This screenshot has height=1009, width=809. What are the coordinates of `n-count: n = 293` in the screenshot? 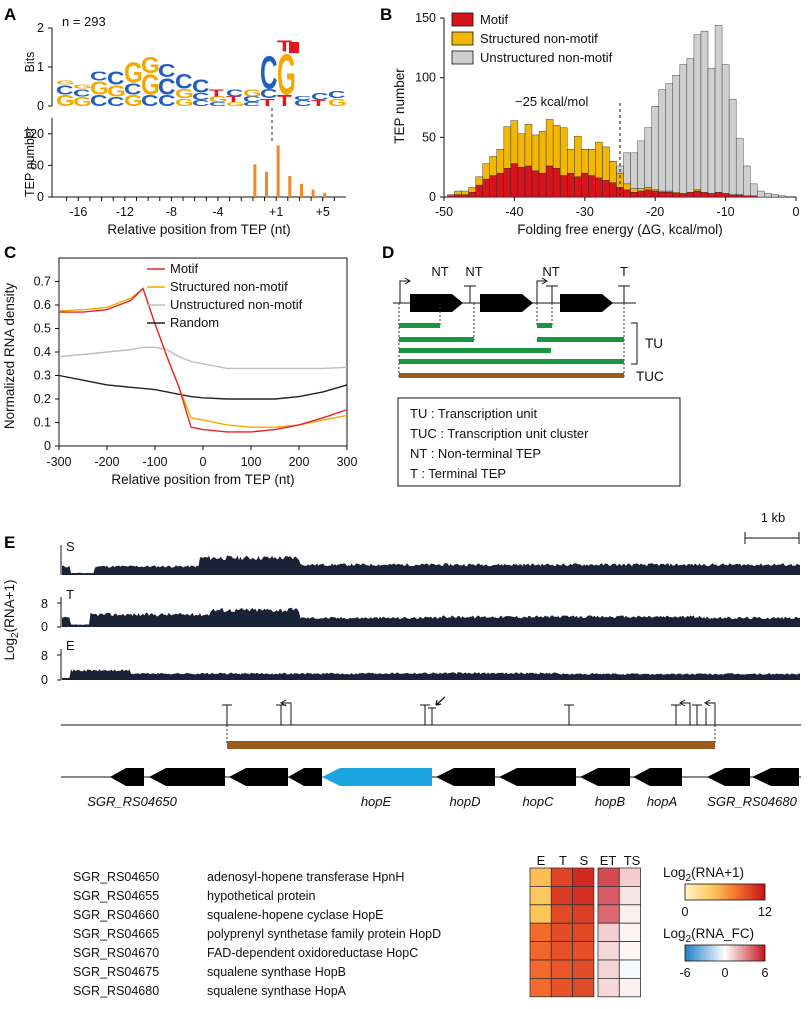 It's located at (84, 21).